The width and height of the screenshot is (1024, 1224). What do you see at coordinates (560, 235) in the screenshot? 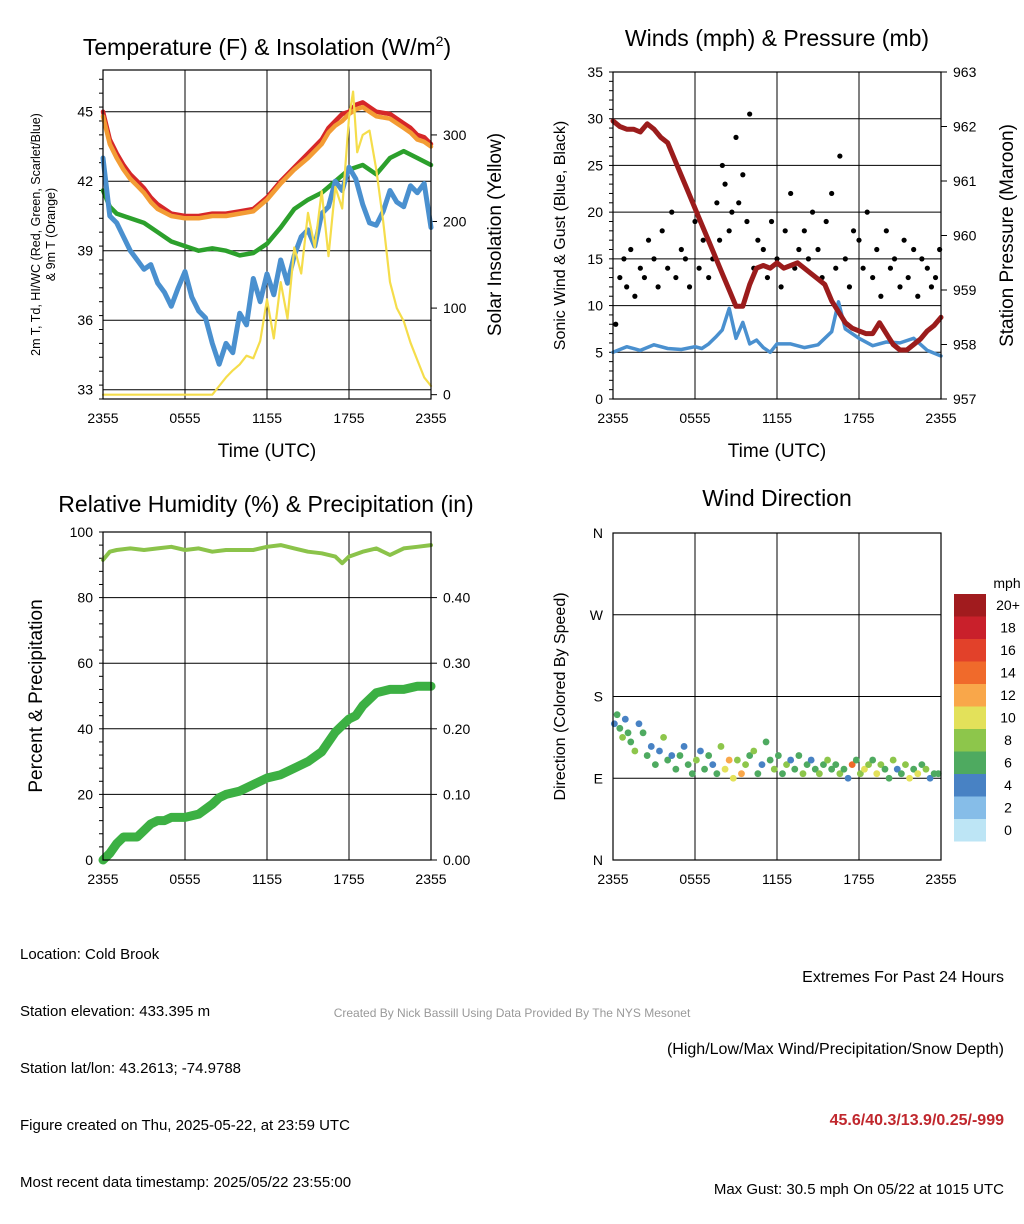
I see `y-axis-label: Sonic Wind & Gust (Blue, Black)` at bounding box center [560, 235].